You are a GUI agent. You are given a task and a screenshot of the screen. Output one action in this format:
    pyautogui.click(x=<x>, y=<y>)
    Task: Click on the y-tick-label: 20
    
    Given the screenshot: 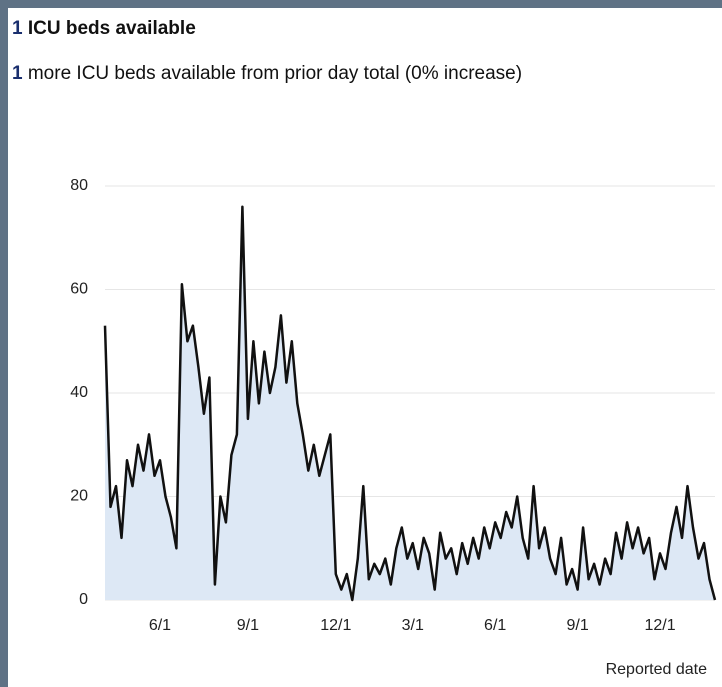 What is the action you would take?
    pyautogui.click(x=79, y=496)
    